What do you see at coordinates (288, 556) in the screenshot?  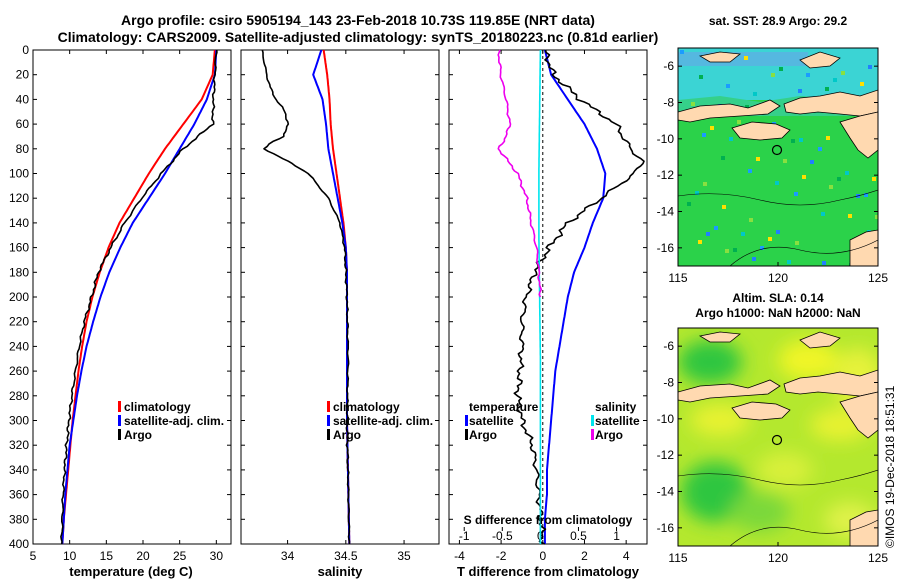 I see `x-tick-label: 34` at bounding box center [288, 556].